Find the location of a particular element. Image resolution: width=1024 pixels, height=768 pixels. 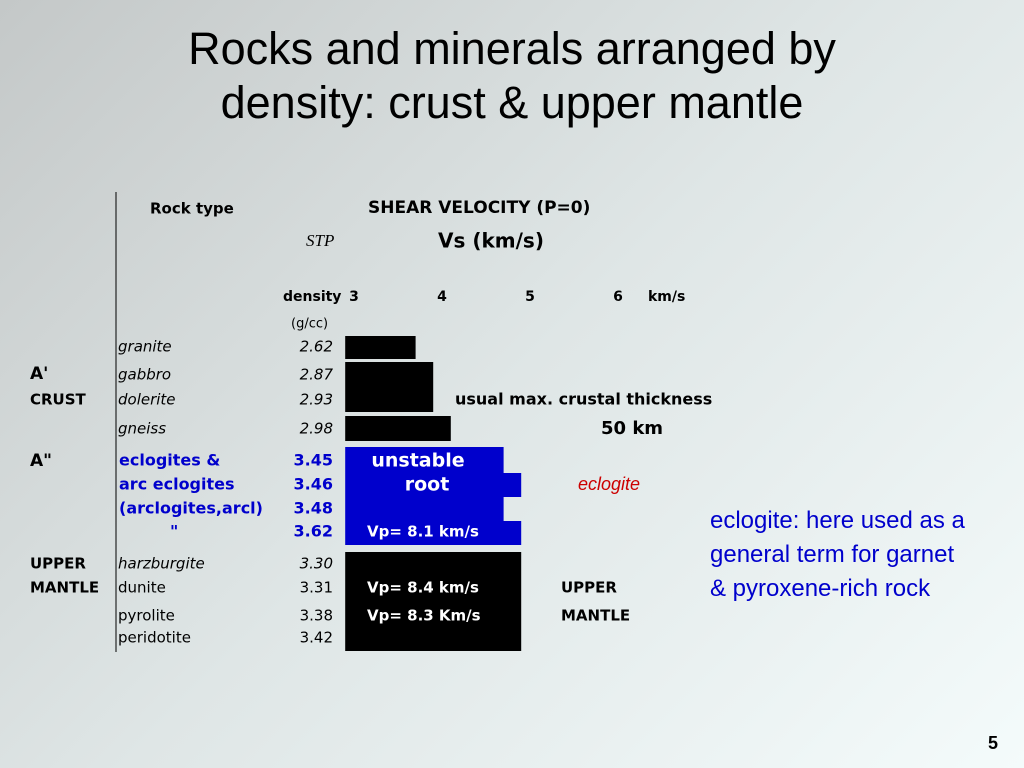

density: 2.93 is located at coordinates (316, 400).